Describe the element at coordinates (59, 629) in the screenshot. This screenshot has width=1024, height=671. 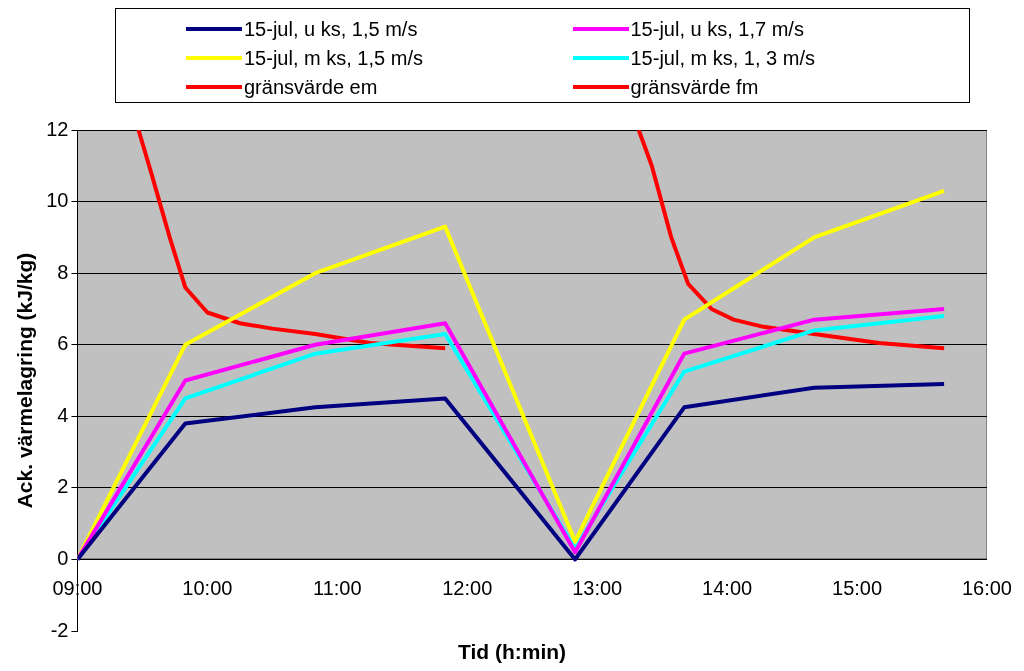
I see `y-tick-label: -2` at that location.